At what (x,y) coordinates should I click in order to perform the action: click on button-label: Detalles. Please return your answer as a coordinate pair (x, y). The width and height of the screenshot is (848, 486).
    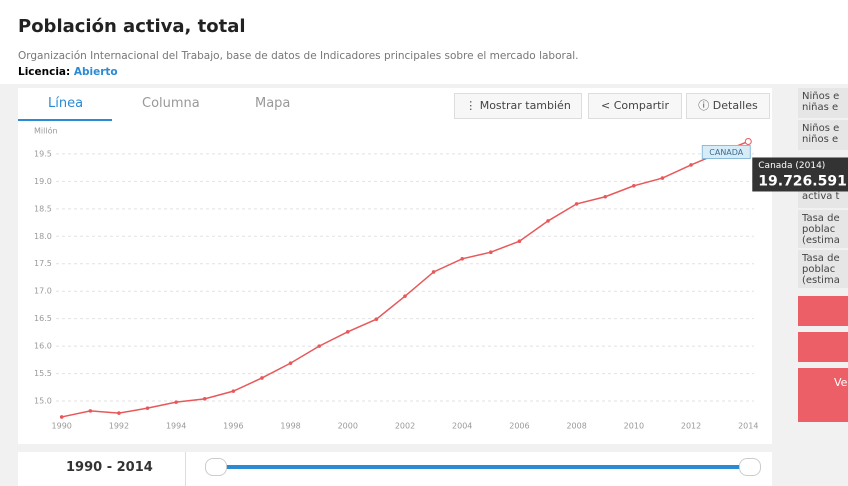
    Looking at the image, I should click on (735, 105).